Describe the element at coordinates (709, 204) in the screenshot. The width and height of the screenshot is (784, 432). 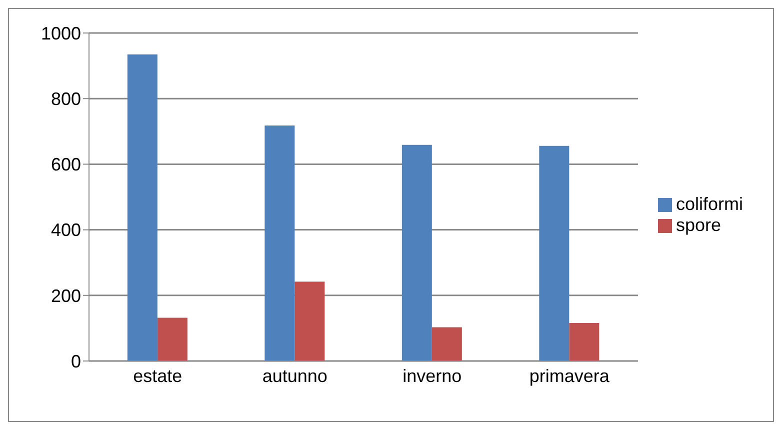
I see `legend-label: coliformi` at that location.